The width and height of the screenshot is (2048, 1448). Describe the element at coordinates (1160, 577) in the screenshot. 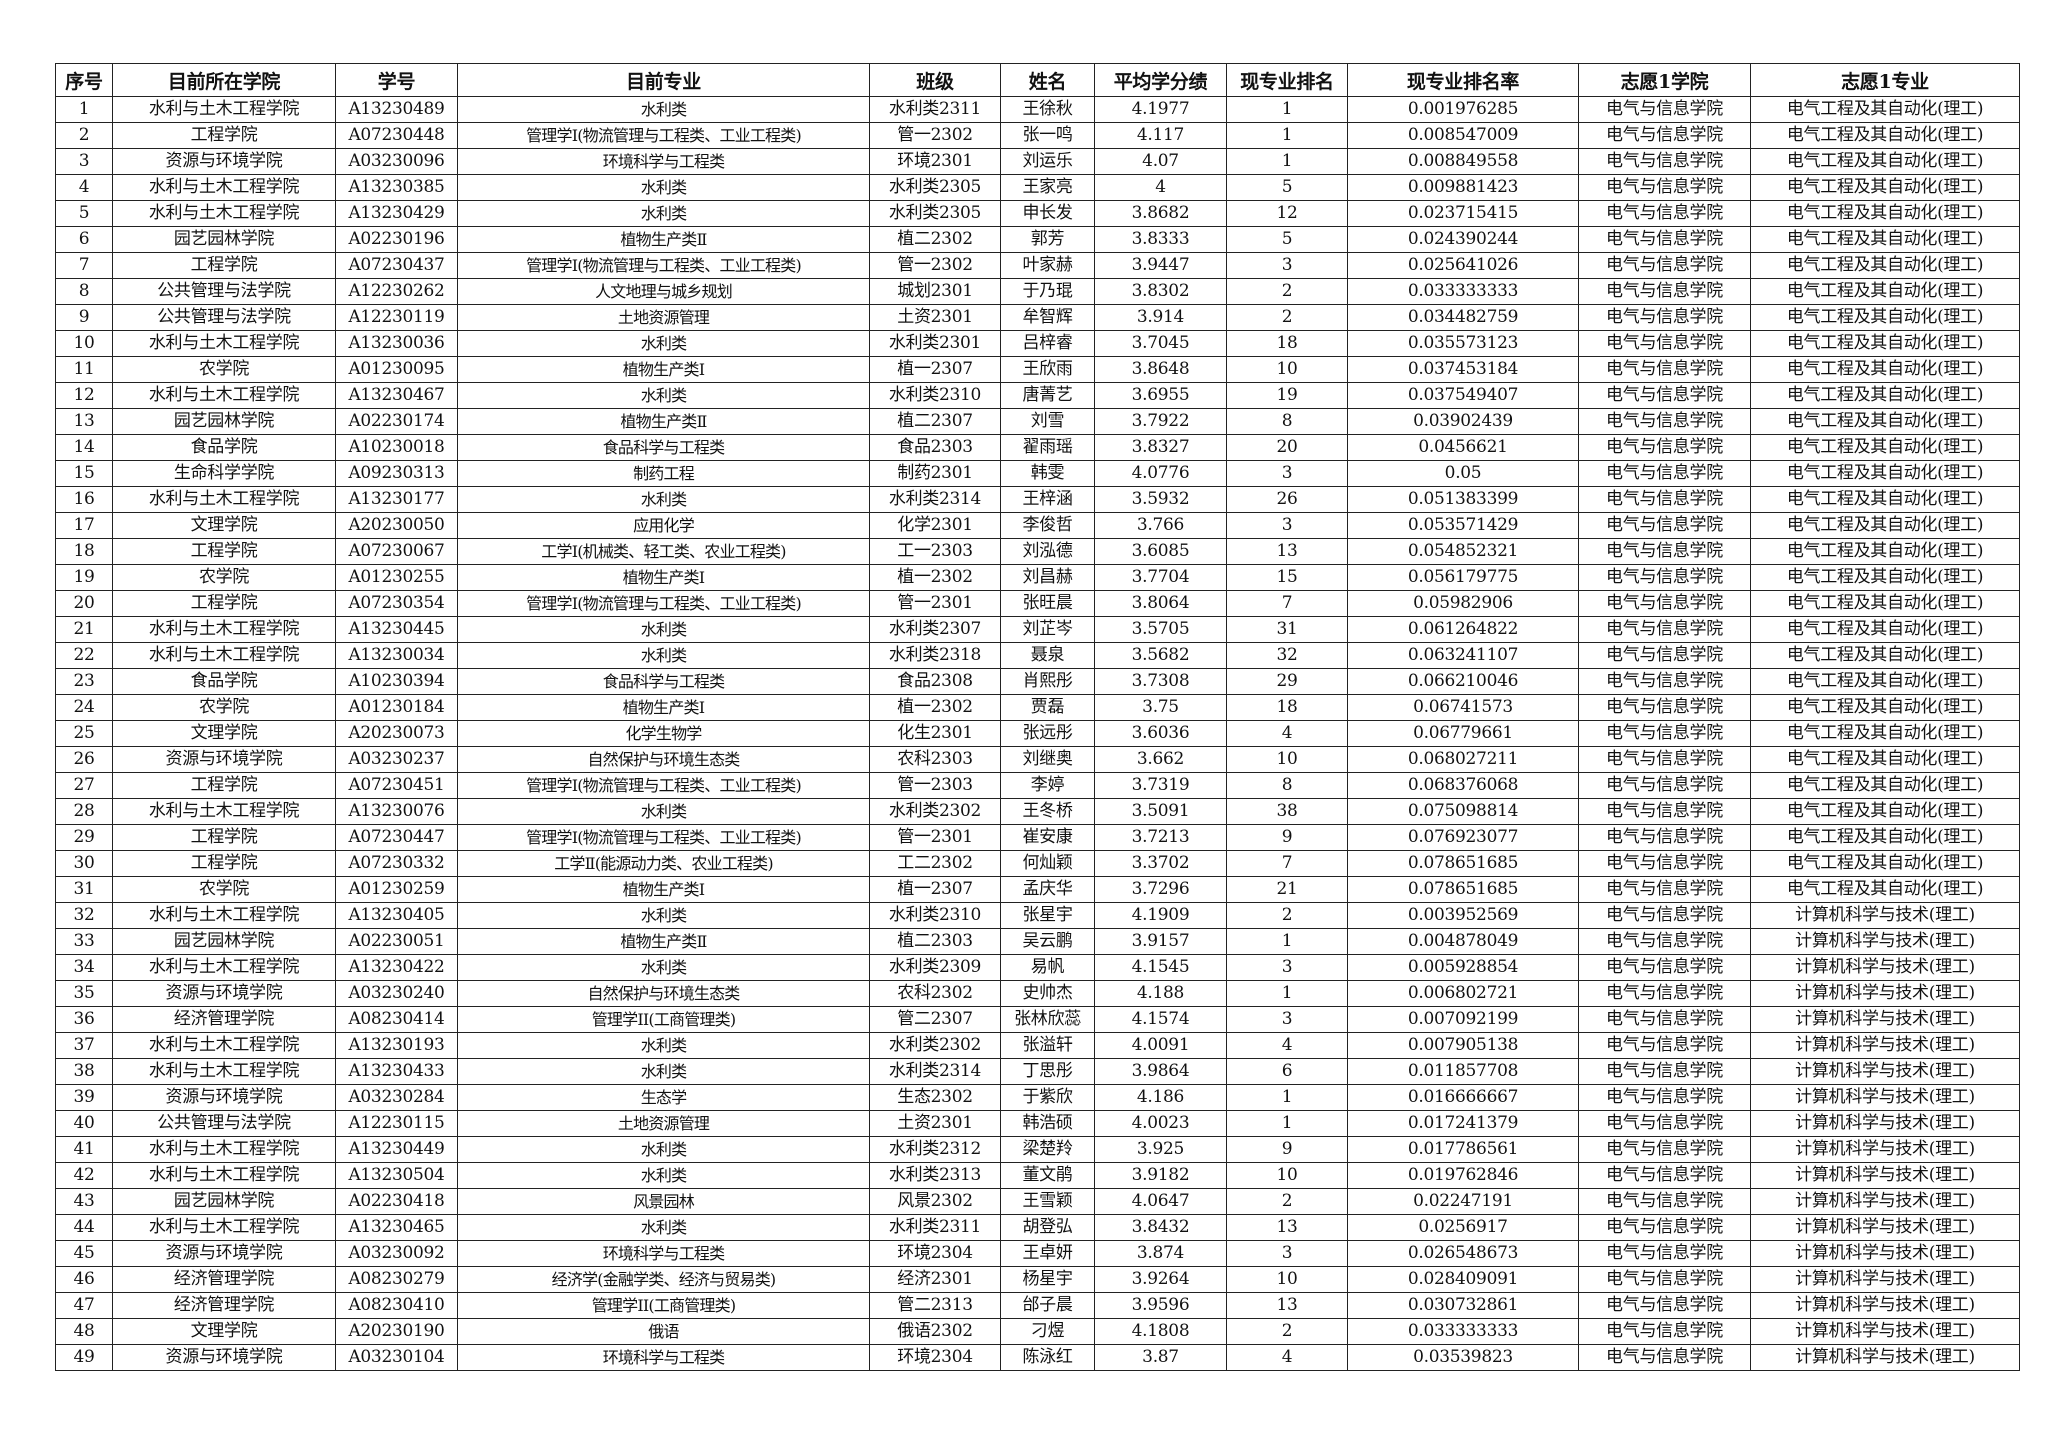

I see `cell-gpa: 3.7704` at that location.